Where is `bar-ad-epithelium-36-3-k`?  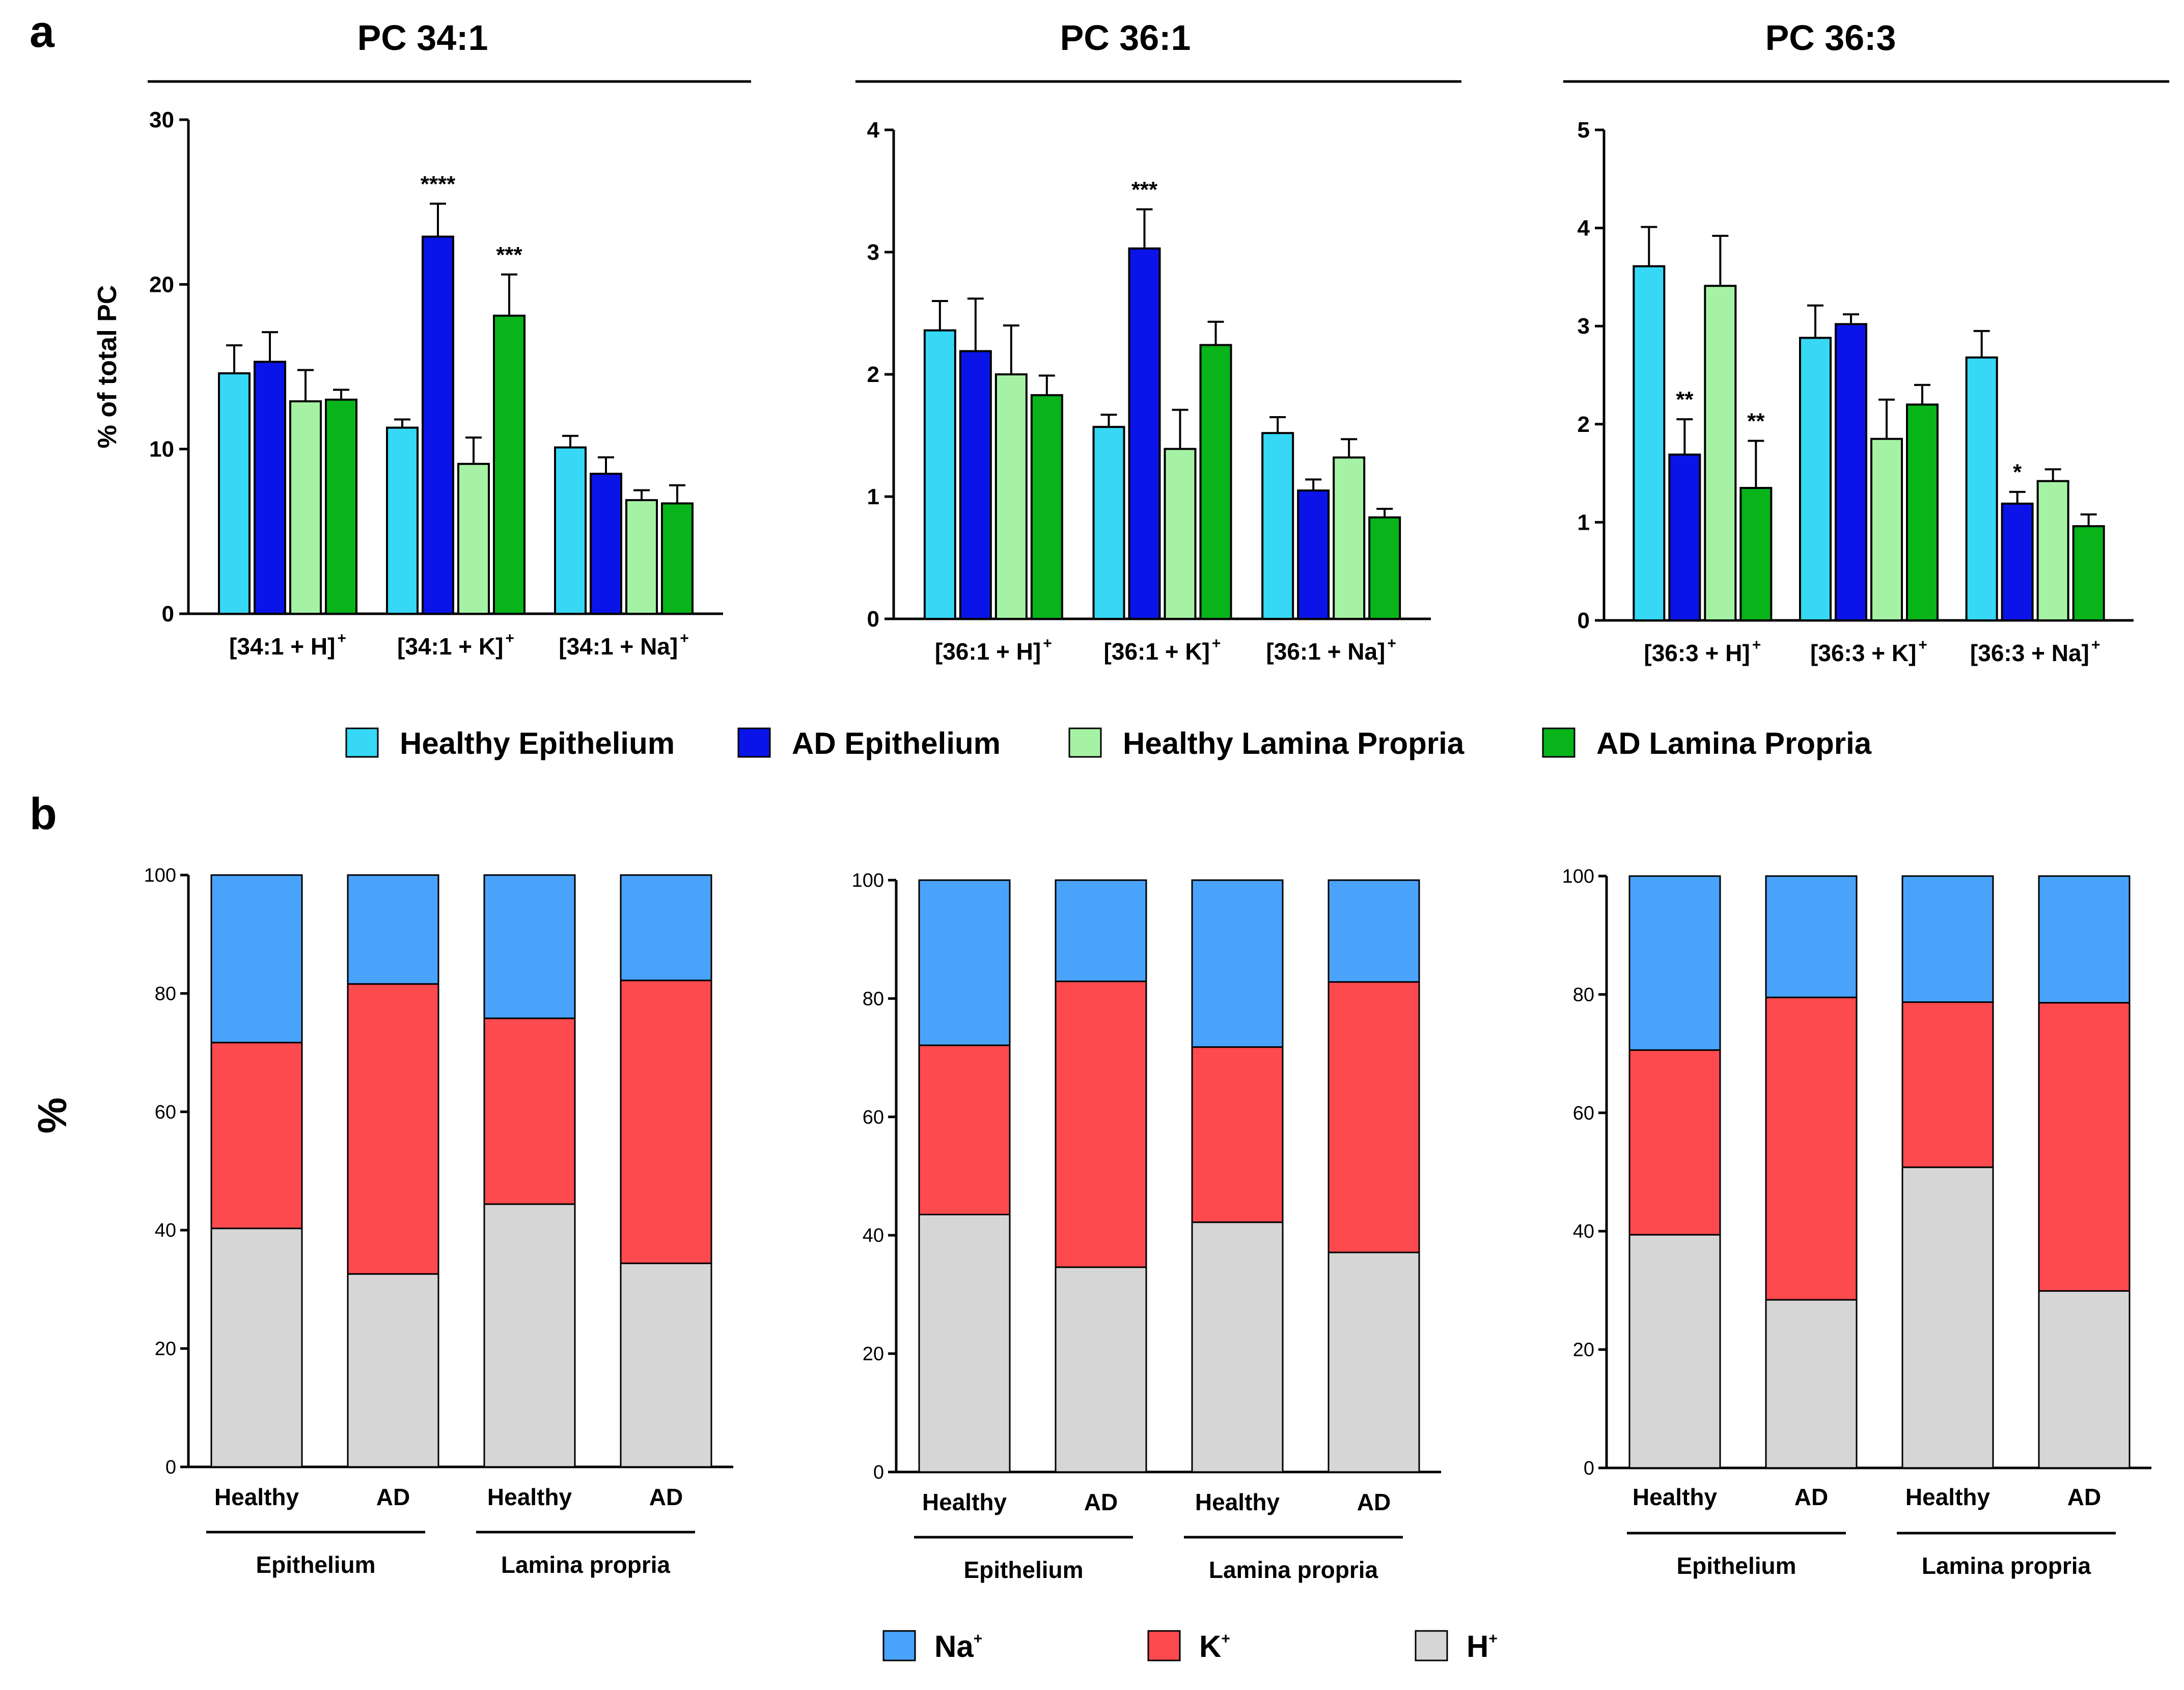 bar-ad-epithelium-36-3-k is located at coordinates (1851, 472).